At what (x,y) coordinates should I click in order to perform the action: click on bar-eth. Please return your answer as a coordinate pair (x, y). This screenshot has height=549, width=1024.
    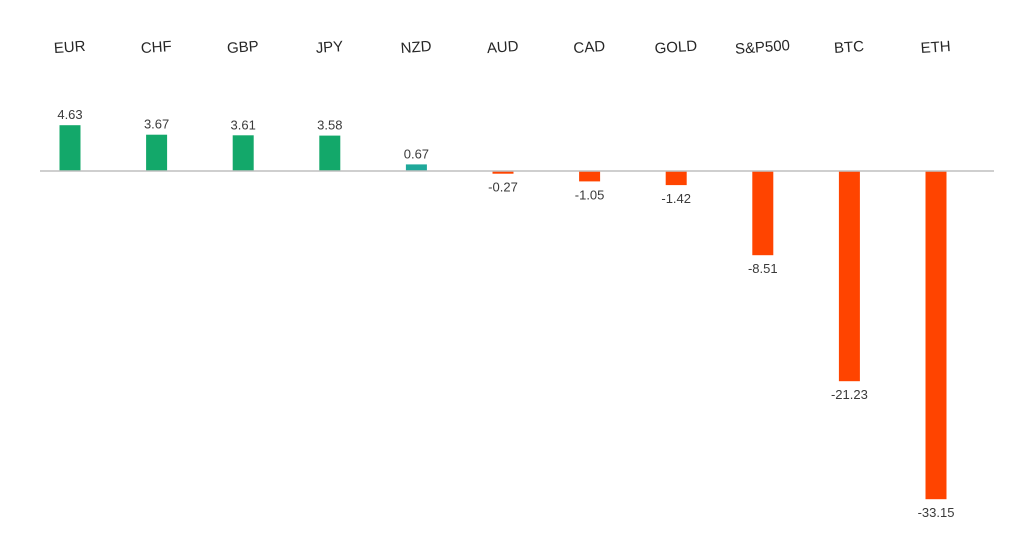
    Looking at the image, I should click on (936, 335).